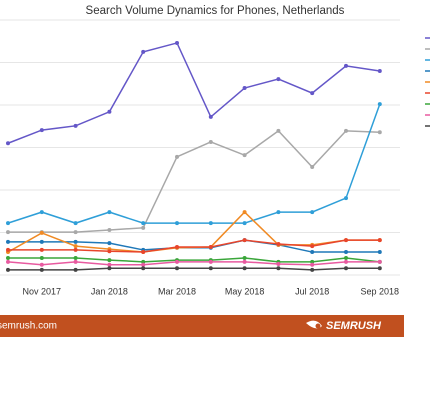 This screenshot has width=430, height=400. I want to click on x-tick-label: Mar 2018, so click(177, 291).